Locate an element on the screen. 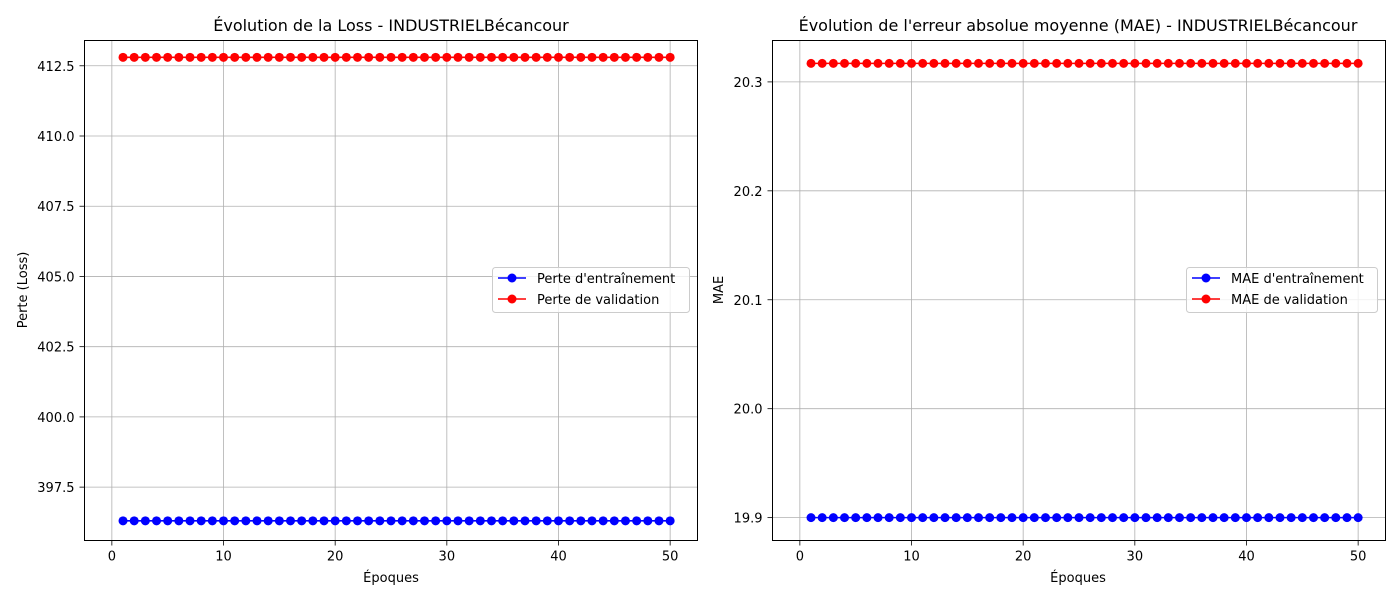 Image resolution: width=1400 pixels, height=600 pixels. y-tick-label: 20.0 is located at coordinates (748, 410).